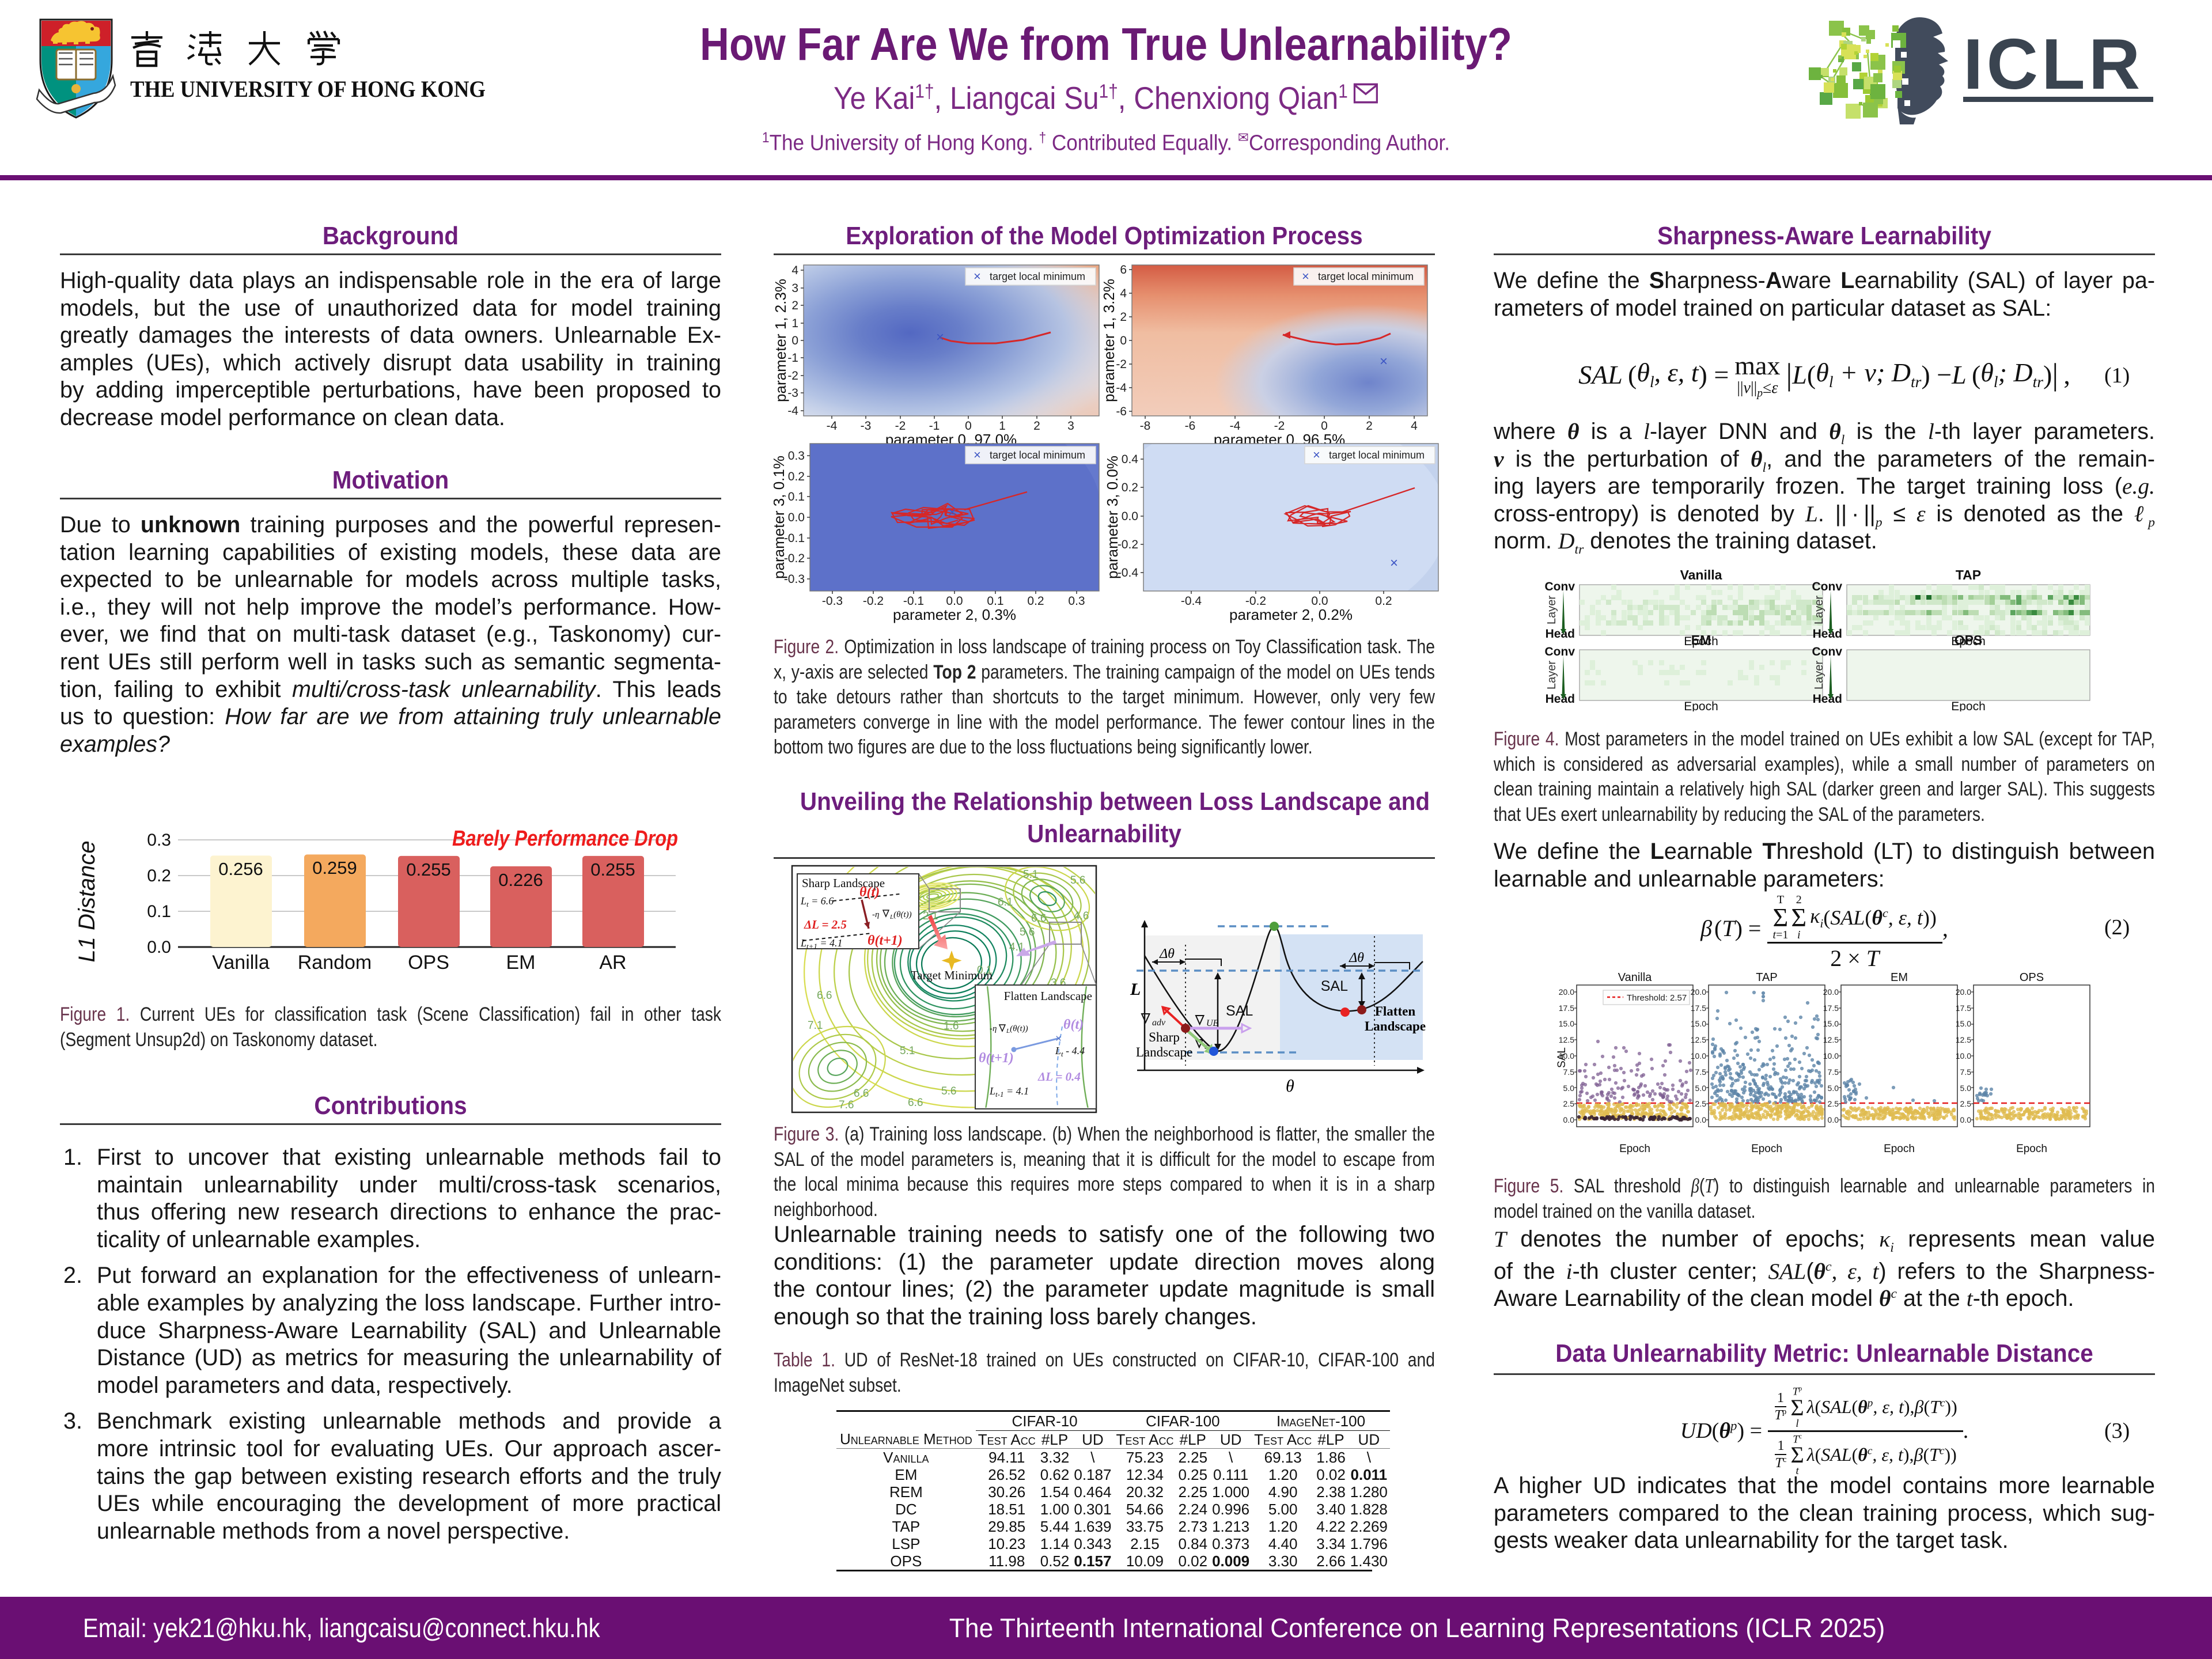 This screenshot has width=2212, height=1659. I want to click on svg-text: 7.6, so click(846, 1105).